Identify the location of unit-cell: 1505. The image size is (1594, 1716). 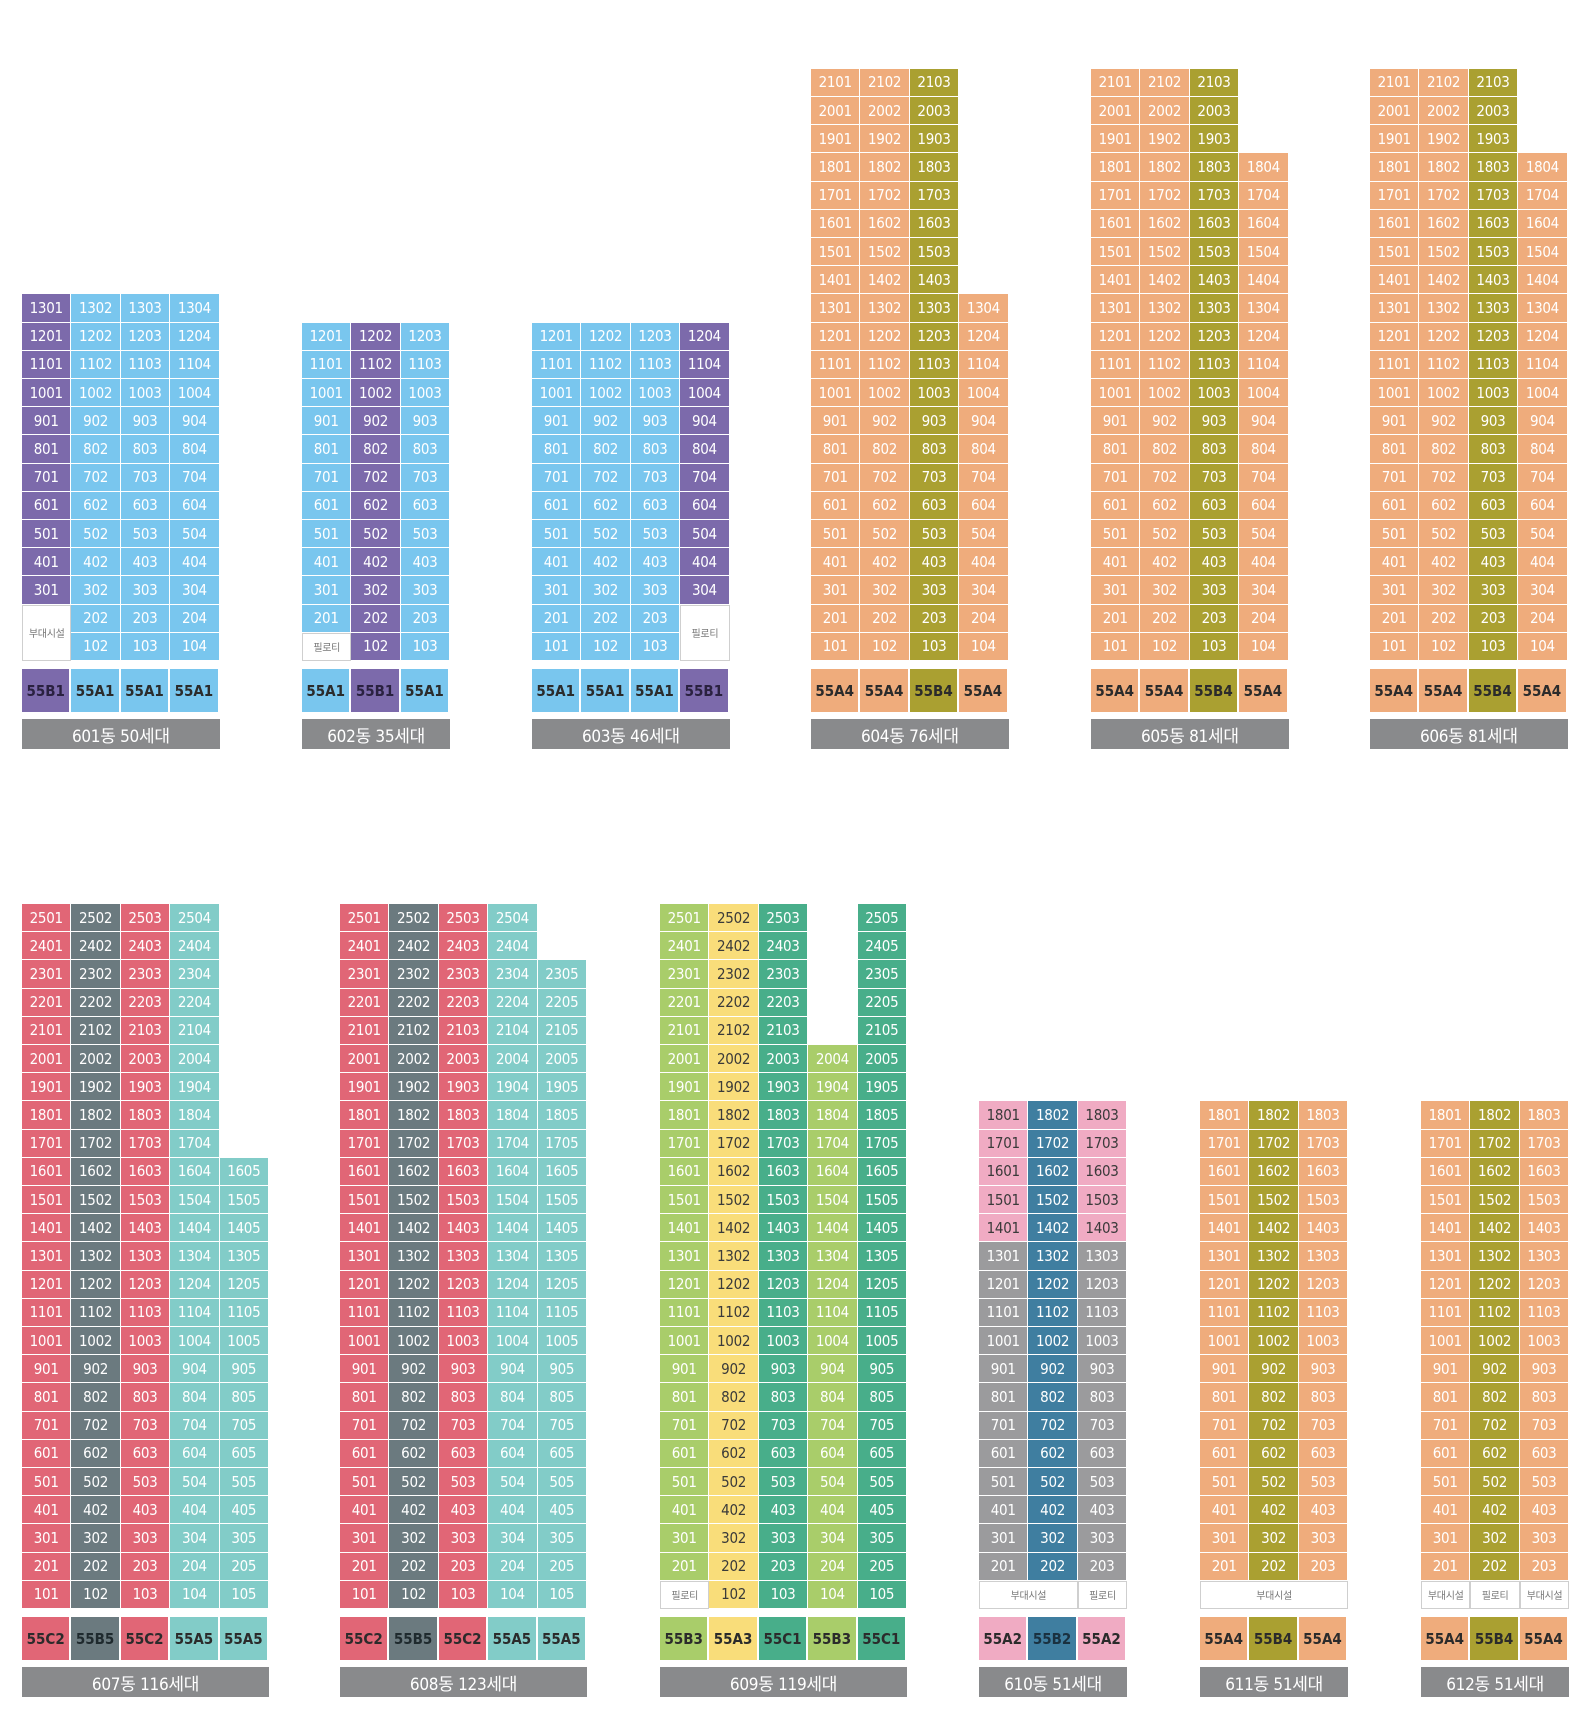
(882, 1200).